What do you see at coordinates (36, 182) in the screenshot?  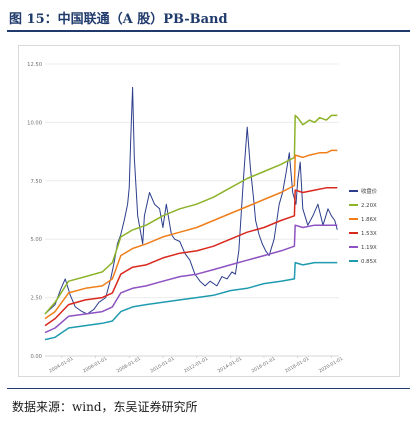 I see `y-tick-label: 7.50` at bounding box center [36, 182].